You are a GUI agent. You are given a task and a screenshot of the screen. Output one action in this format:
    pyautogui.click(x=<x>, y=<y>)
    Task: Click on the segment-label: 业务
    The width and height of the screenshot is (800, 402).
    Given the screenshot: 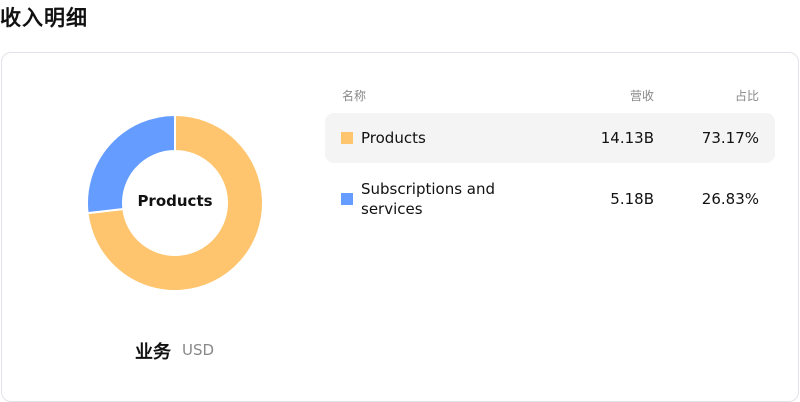 What is the action you would take?
    pyautogui.click(x=153, y=352)
    